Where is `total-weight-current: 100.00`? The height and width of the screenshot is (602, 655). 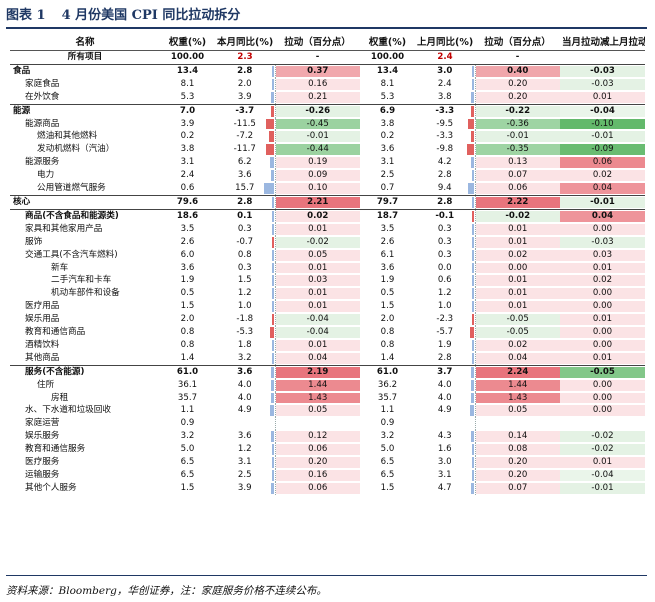 total-weight-current: 100.00 is located at coordinates (187, 57).